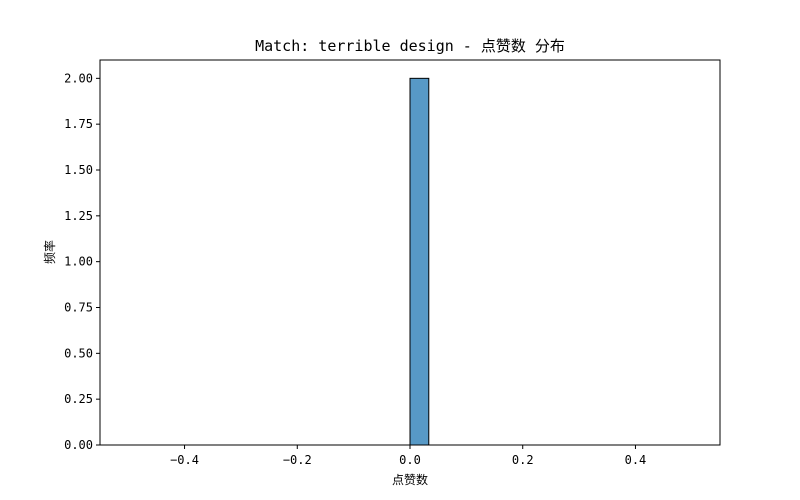 The image size is (800, 500). Describe the element at coordinates (78, 262) in the screenshot. I see `y-tick-label: 1.00` at that location.